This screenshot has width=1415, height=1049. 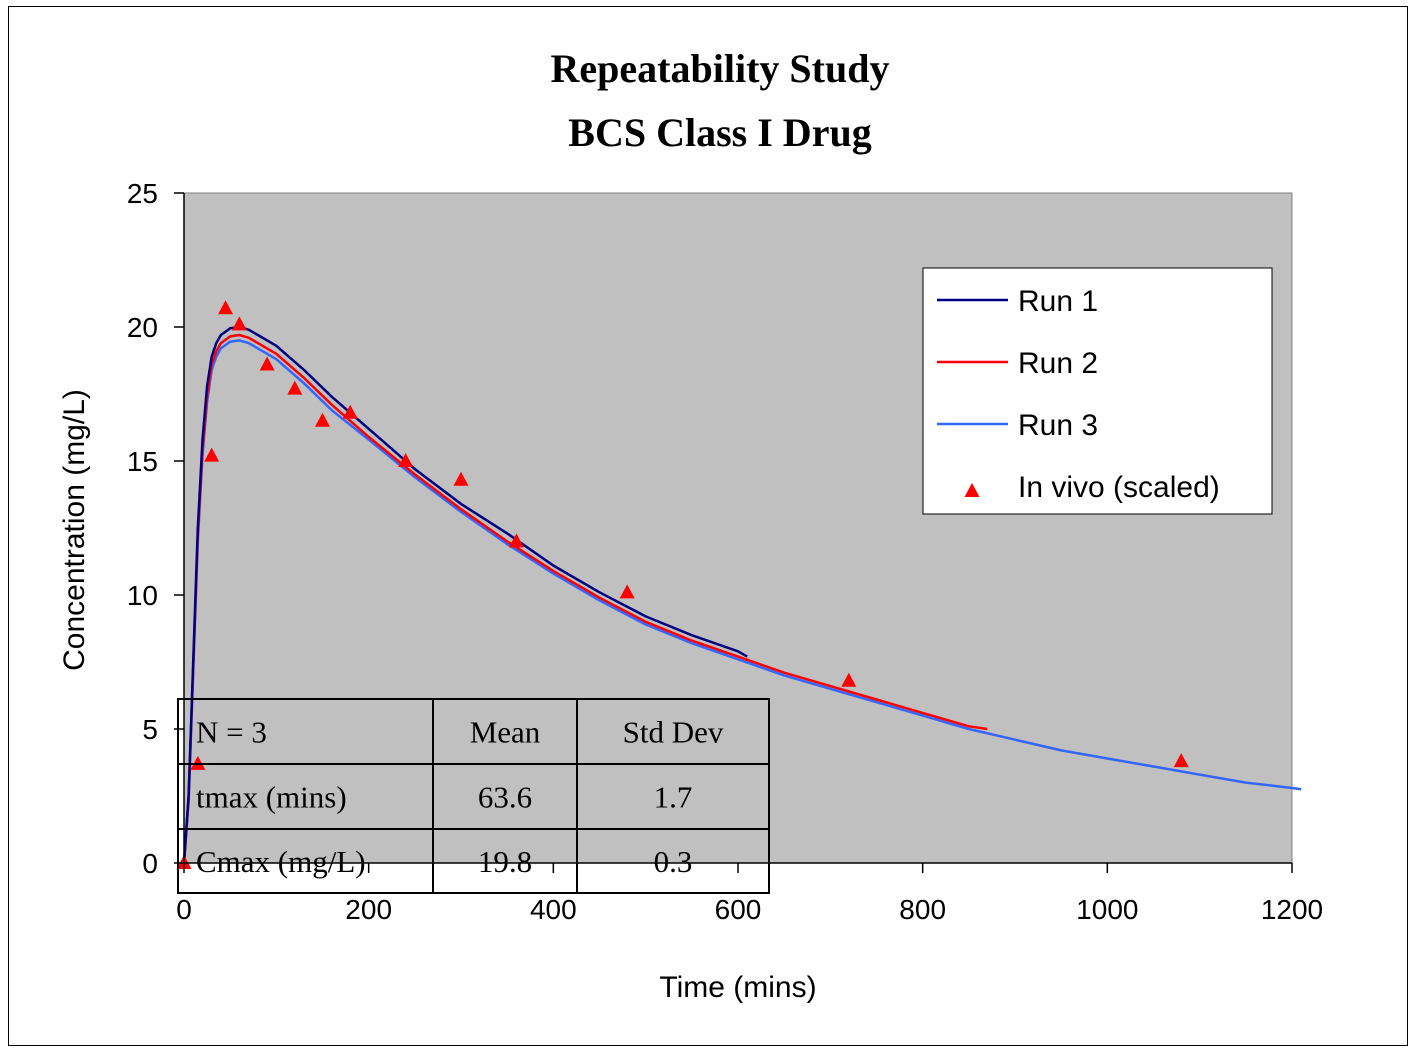 What do you see at coordinates (150, 729) in the screenshot?
I see `y-tick-label: 5` at bounding box center [150, 729].